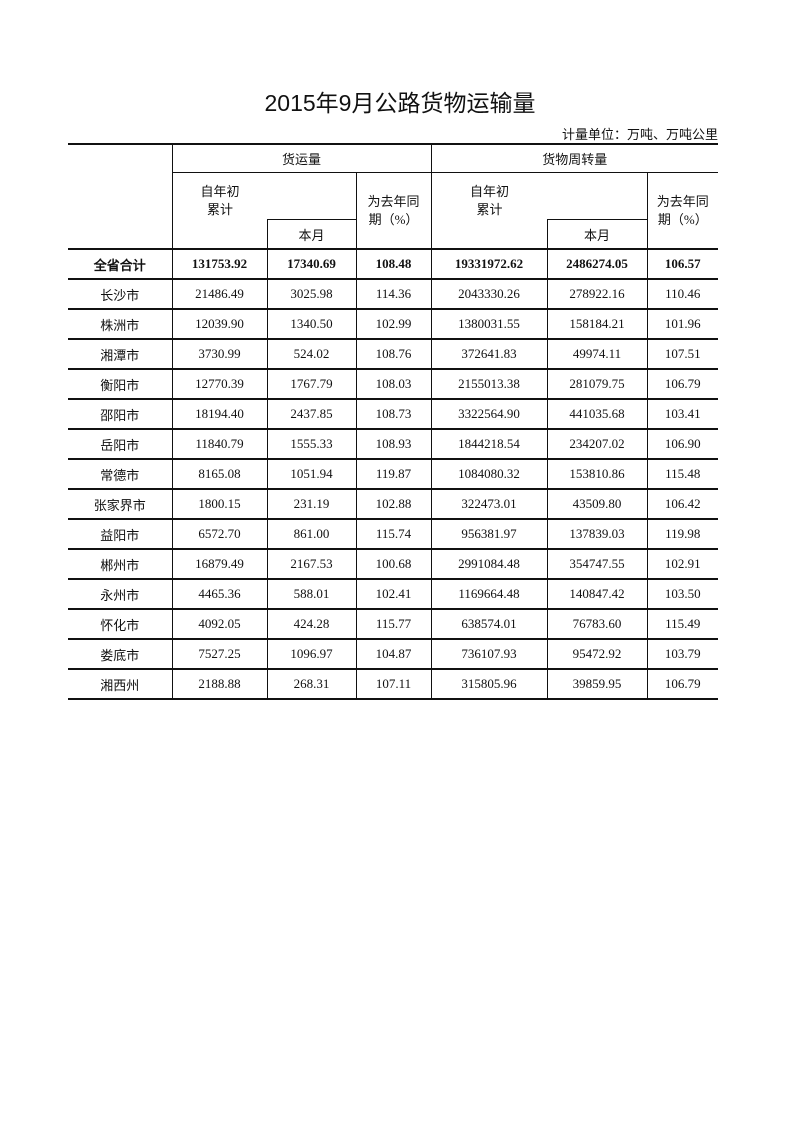 This screenshot has width=800, height=1132. What do you see at coordinates (682, 474) in the screenshot?
I see `value-cell: 115.48` at bounding box center [682, 474].